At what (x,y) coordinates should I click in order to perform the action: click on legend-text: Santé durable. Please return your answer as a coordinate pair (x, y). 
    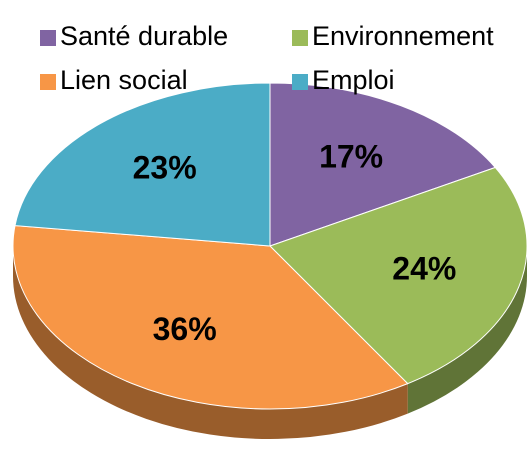
    Looking at the image, I should click on (144, 36).